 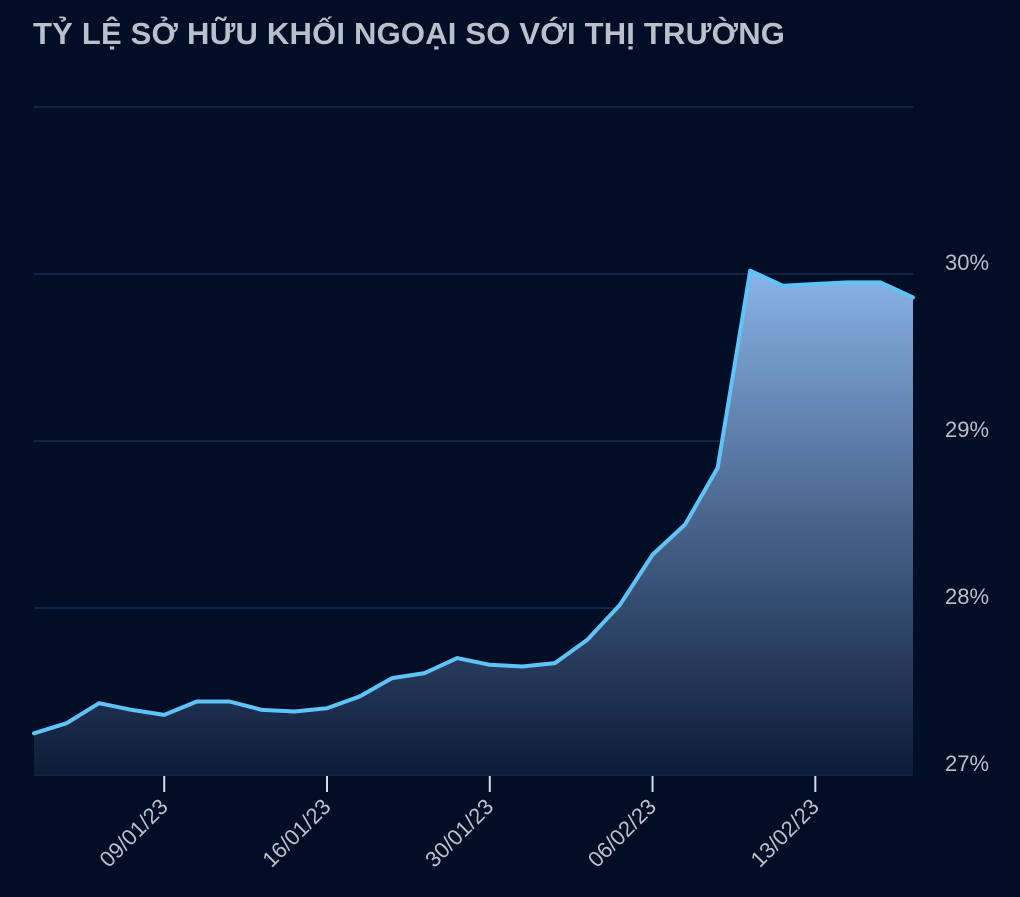 I want to click on x-tick-label: 06/02/23, so click(x=622, y=833).